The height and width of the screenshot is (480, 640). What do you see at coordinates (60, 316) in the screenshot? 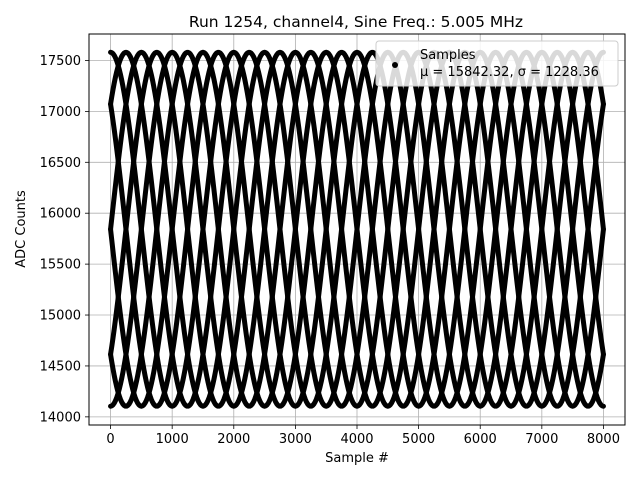
I see `y-tick-label: 15000` at bounding box center [60, 316].